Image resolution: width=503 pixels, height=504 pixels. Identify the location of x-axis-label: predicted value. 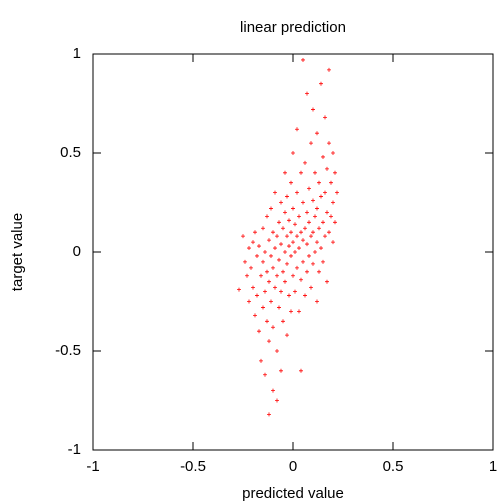
(293, 493).